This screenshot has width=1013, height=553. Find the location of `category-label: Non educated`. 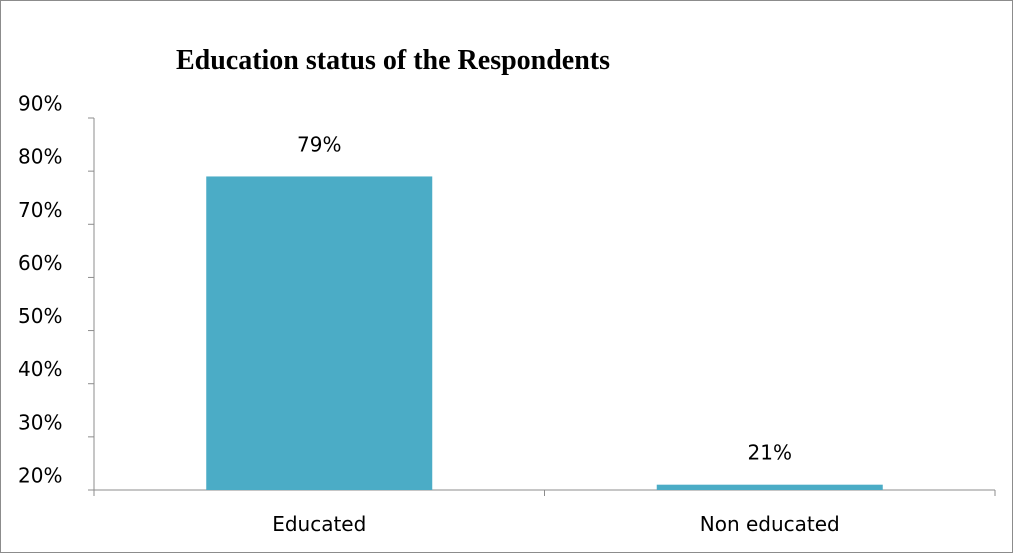

category-label: Non educated is located at coordinates (770, 524).